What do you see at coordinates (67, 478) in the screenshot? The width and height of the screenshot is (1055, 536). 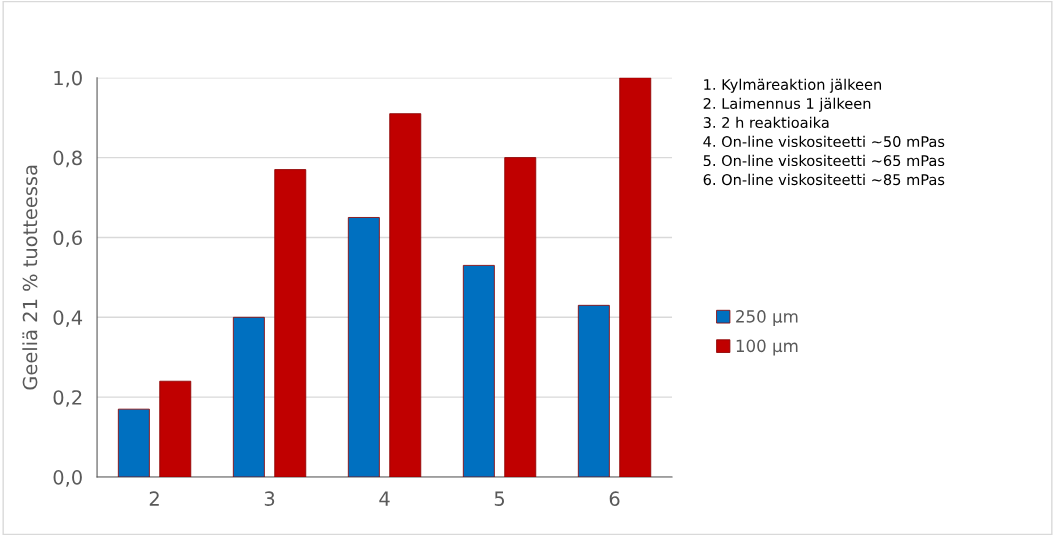 I see `y-tick-label: 0,0` at bounding box center [67, 478].